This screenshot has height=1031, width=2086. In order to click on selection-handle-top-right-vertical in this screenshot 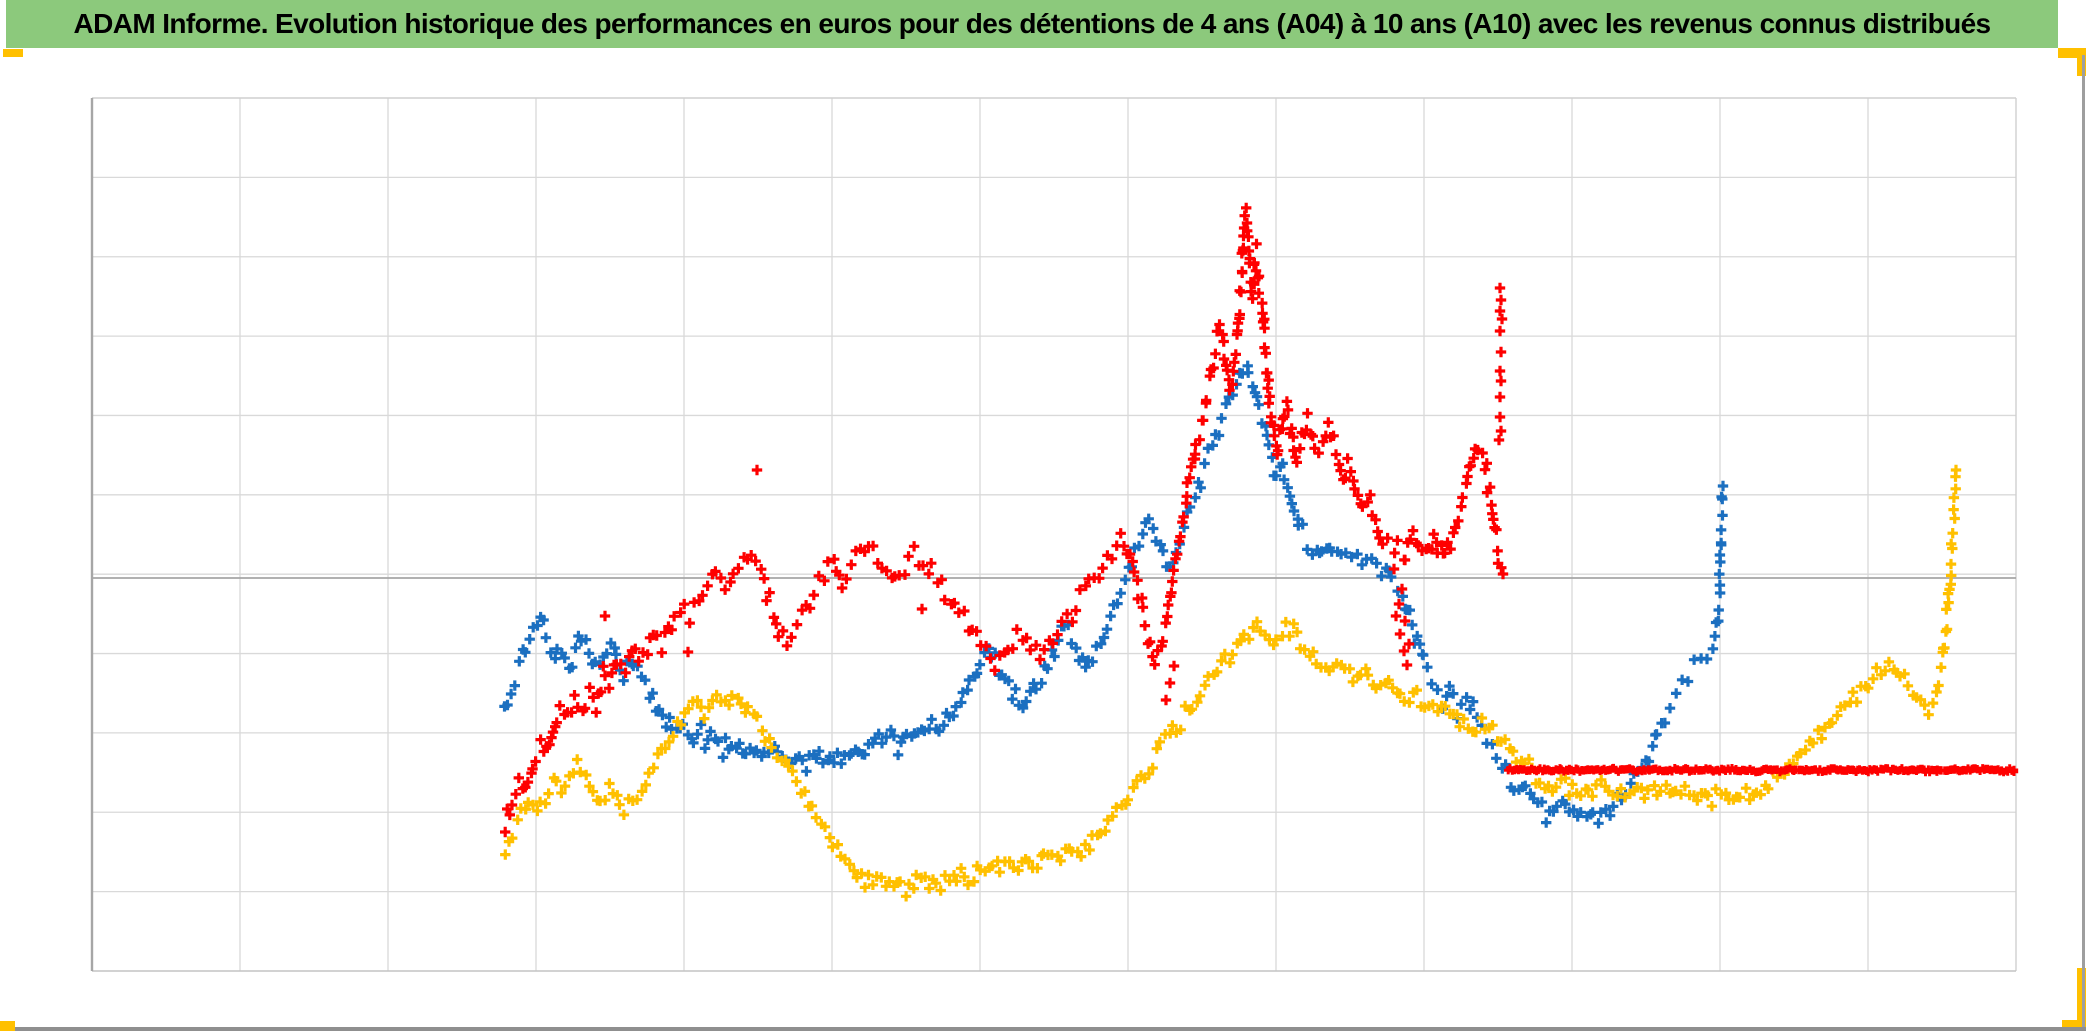, I will do `click(2081, 62)`.